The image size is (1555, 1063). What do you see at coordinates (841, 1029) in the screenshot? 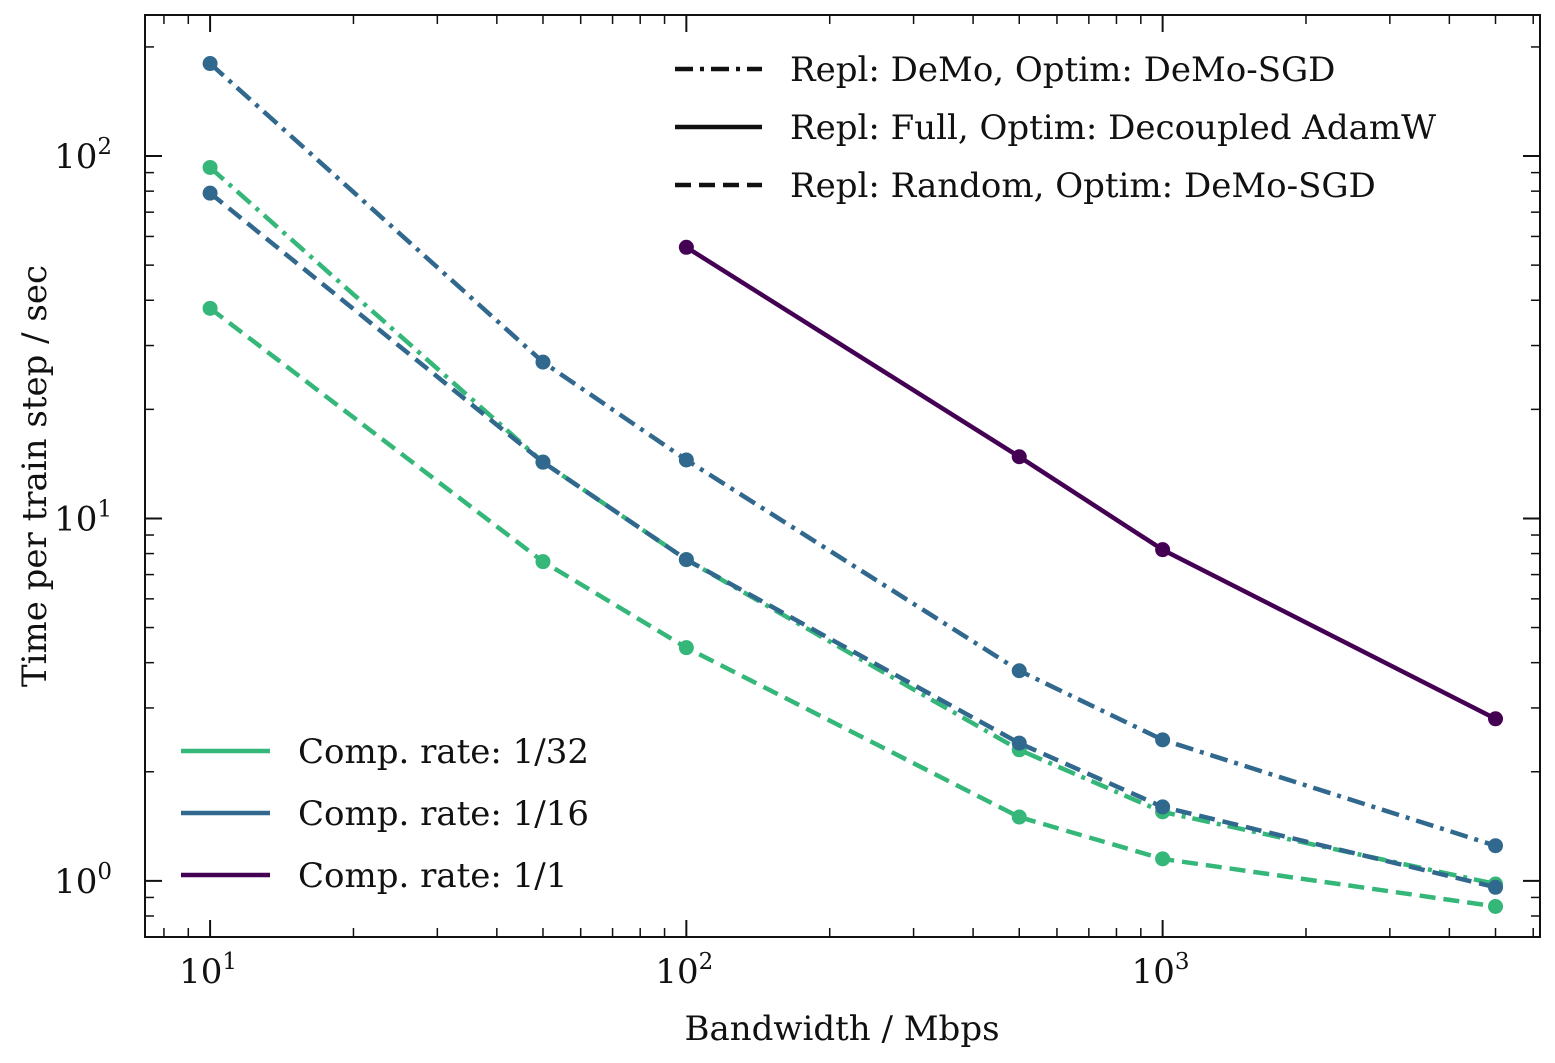
I see `x-axis-title: Bandwidth / Mbps` at bounding box center [841, 1029].